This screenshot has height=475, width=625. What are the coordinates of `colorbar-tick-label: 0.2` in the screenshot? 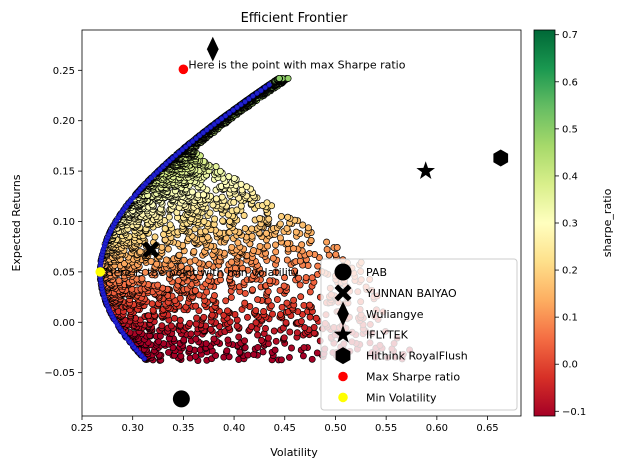 It's located at (570, 271).